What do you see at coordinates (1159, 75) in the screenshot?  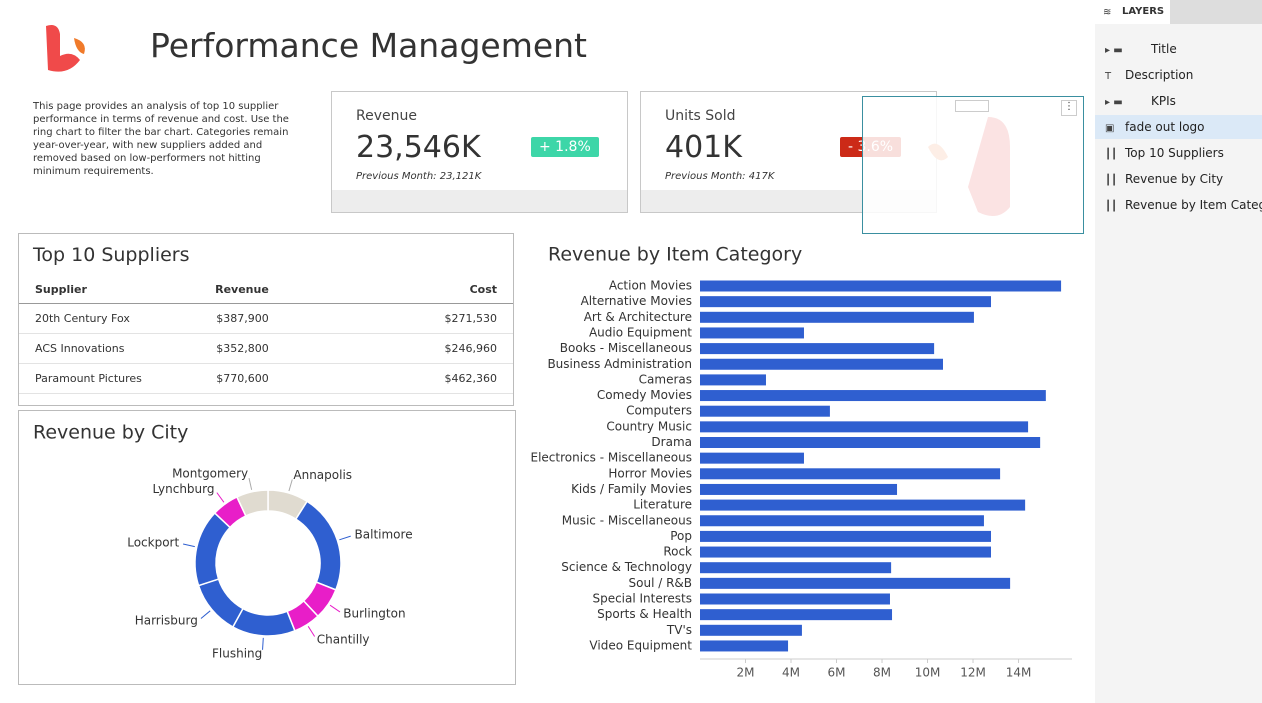 I see `layer-name: Description` at bounding box center [1159, 75].